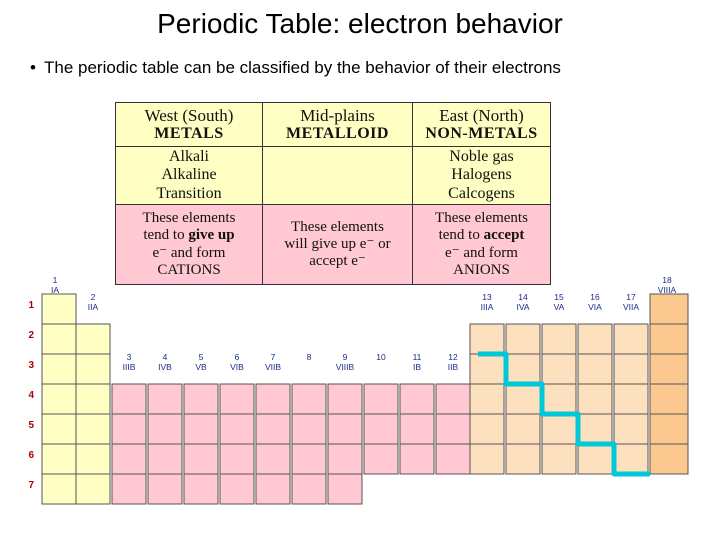  I want to click on metalloid-staircase, so click(564, 414).